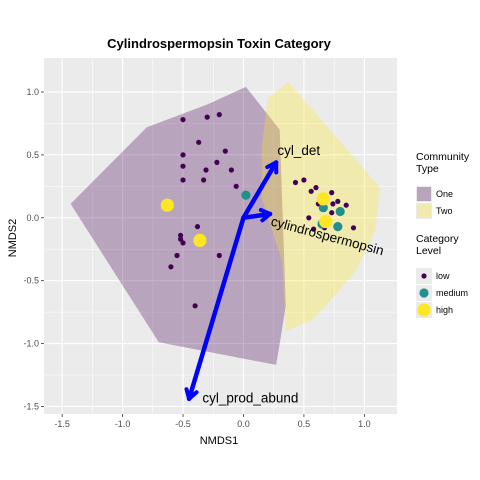 Image resolution: width=480 pixels, height=480 pixels. What do you see at coordinates (13, 238) in the screenshot?
I see `y-axis-title: NMDS2` at bounding box center [13, 238].